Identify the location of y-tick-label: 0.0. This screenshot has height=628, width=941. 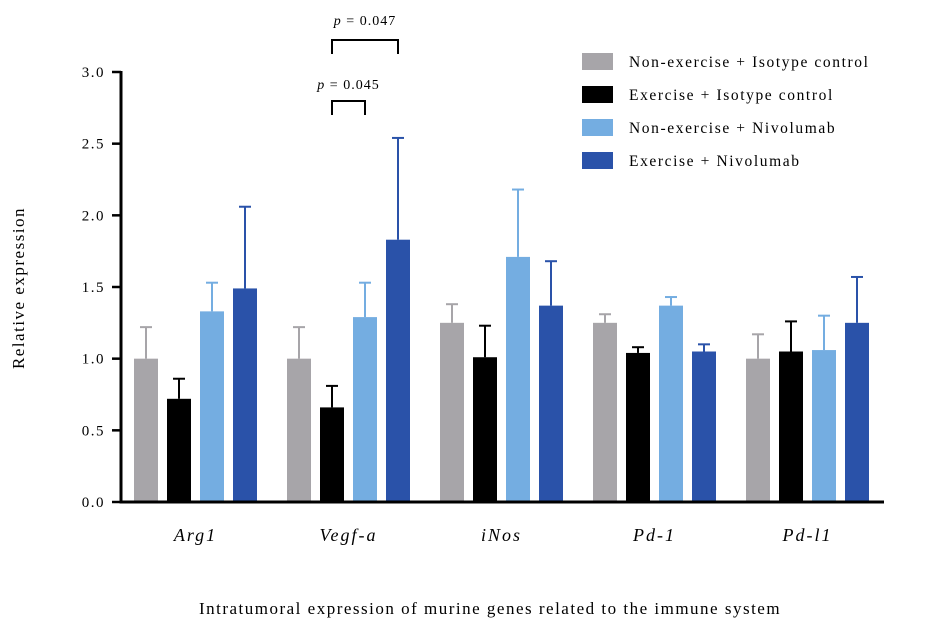
(93, 503).